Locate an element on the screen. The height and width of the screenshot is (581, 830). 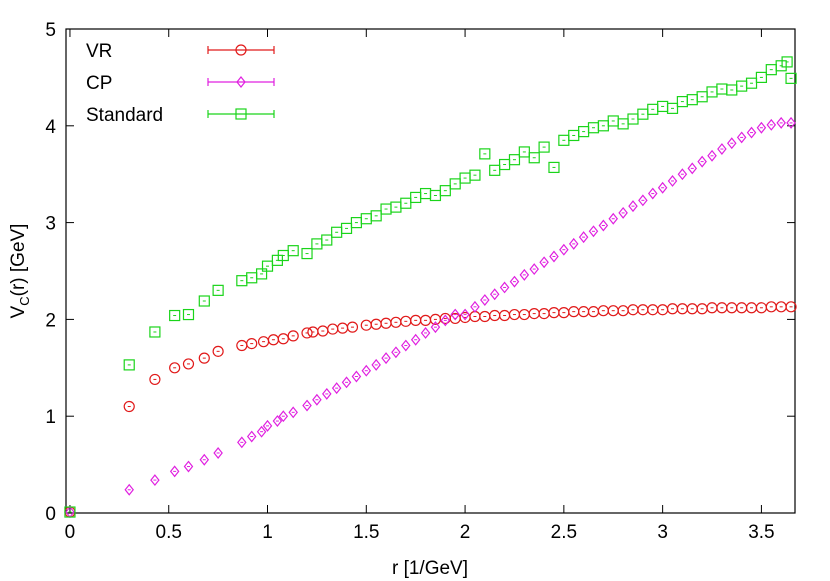
y-tick-label: 4 is located at coordinates (50, 127).